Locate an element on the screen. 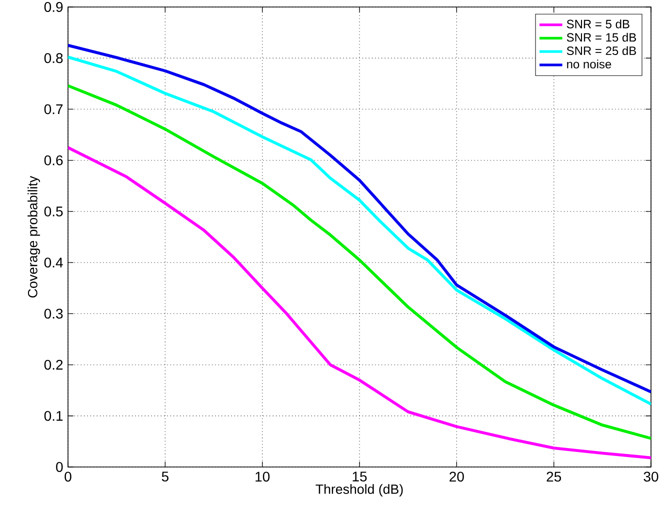 The height and width of the screenshot is (519, 659). legend-label: SNR = 15 dB is located at coordinates (601, 37).